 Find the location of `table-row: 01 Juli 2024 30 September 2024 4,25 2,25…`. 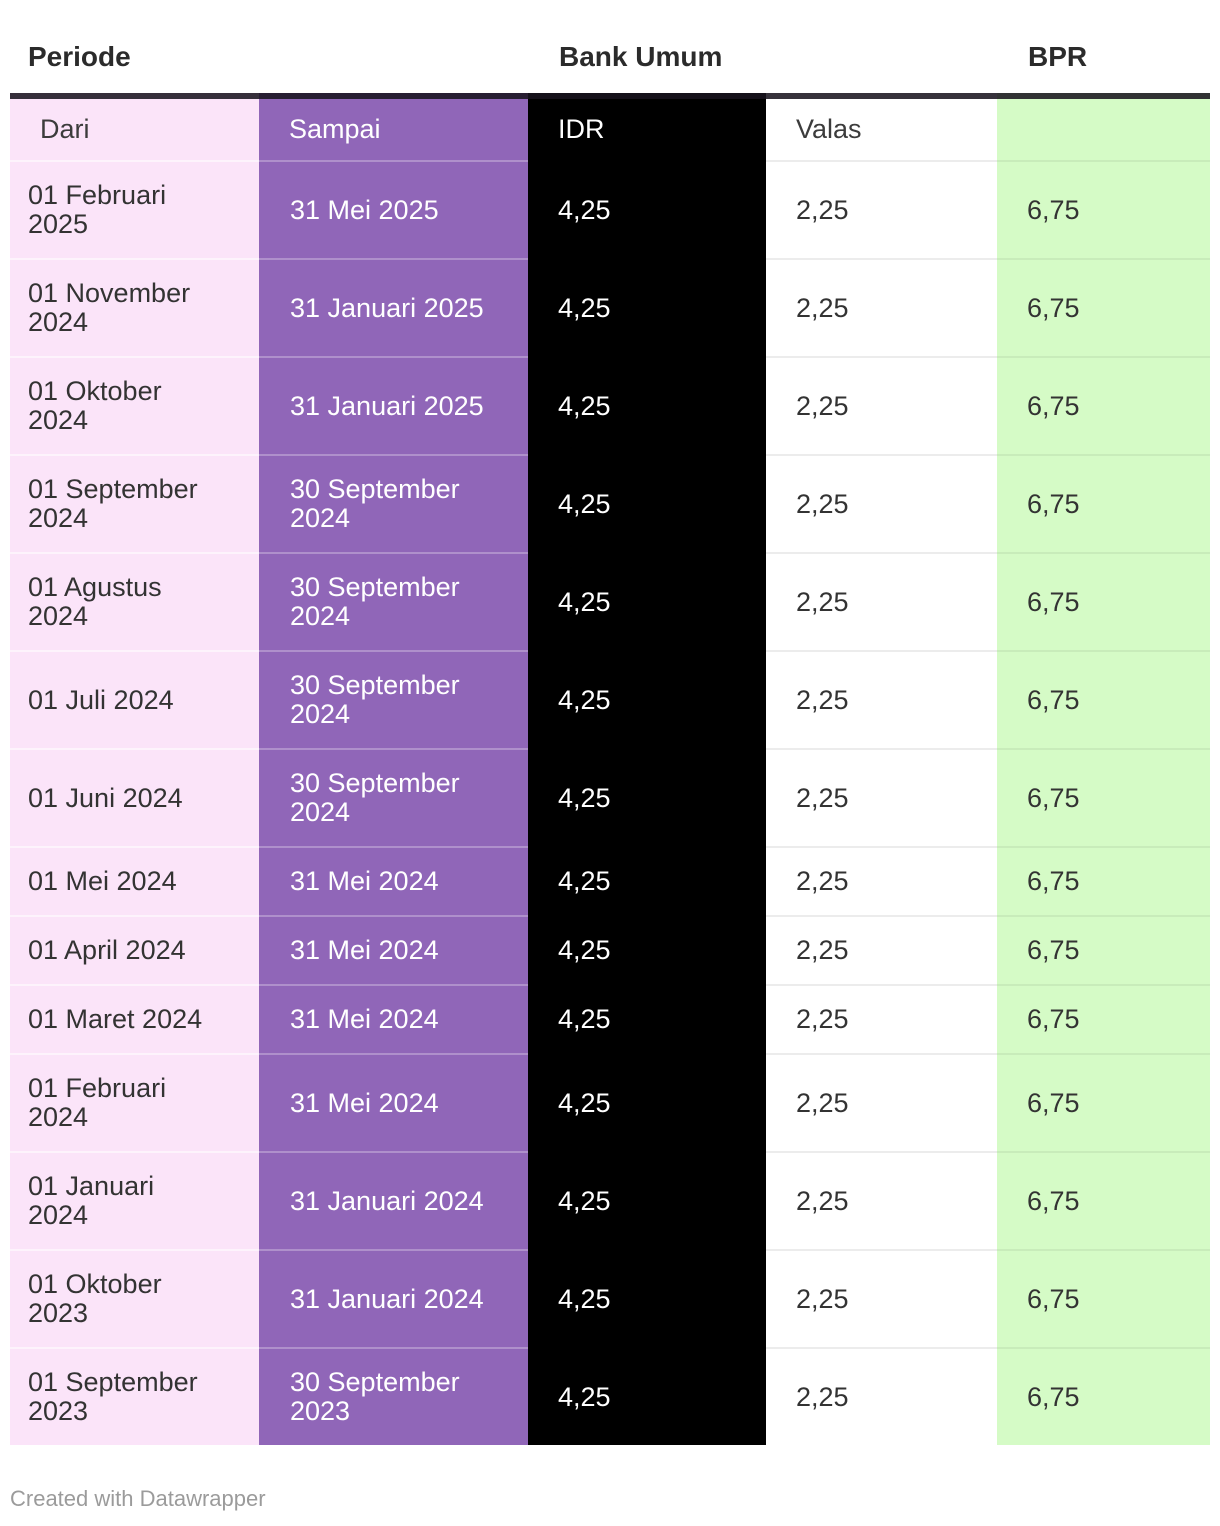

table-row: 01 Juli 2024 30 September 2024 4,25 2,25… is located at coordinates (610, 699).